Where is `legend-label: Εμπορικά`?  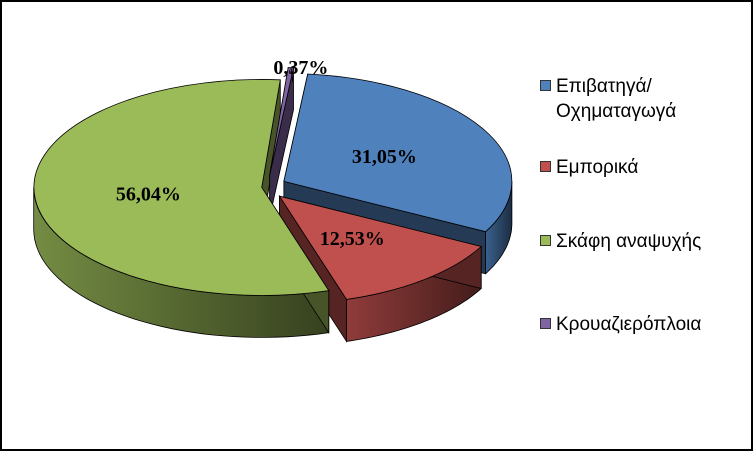
legend-label: Εμπορικά is located at coordinates (597, 167).